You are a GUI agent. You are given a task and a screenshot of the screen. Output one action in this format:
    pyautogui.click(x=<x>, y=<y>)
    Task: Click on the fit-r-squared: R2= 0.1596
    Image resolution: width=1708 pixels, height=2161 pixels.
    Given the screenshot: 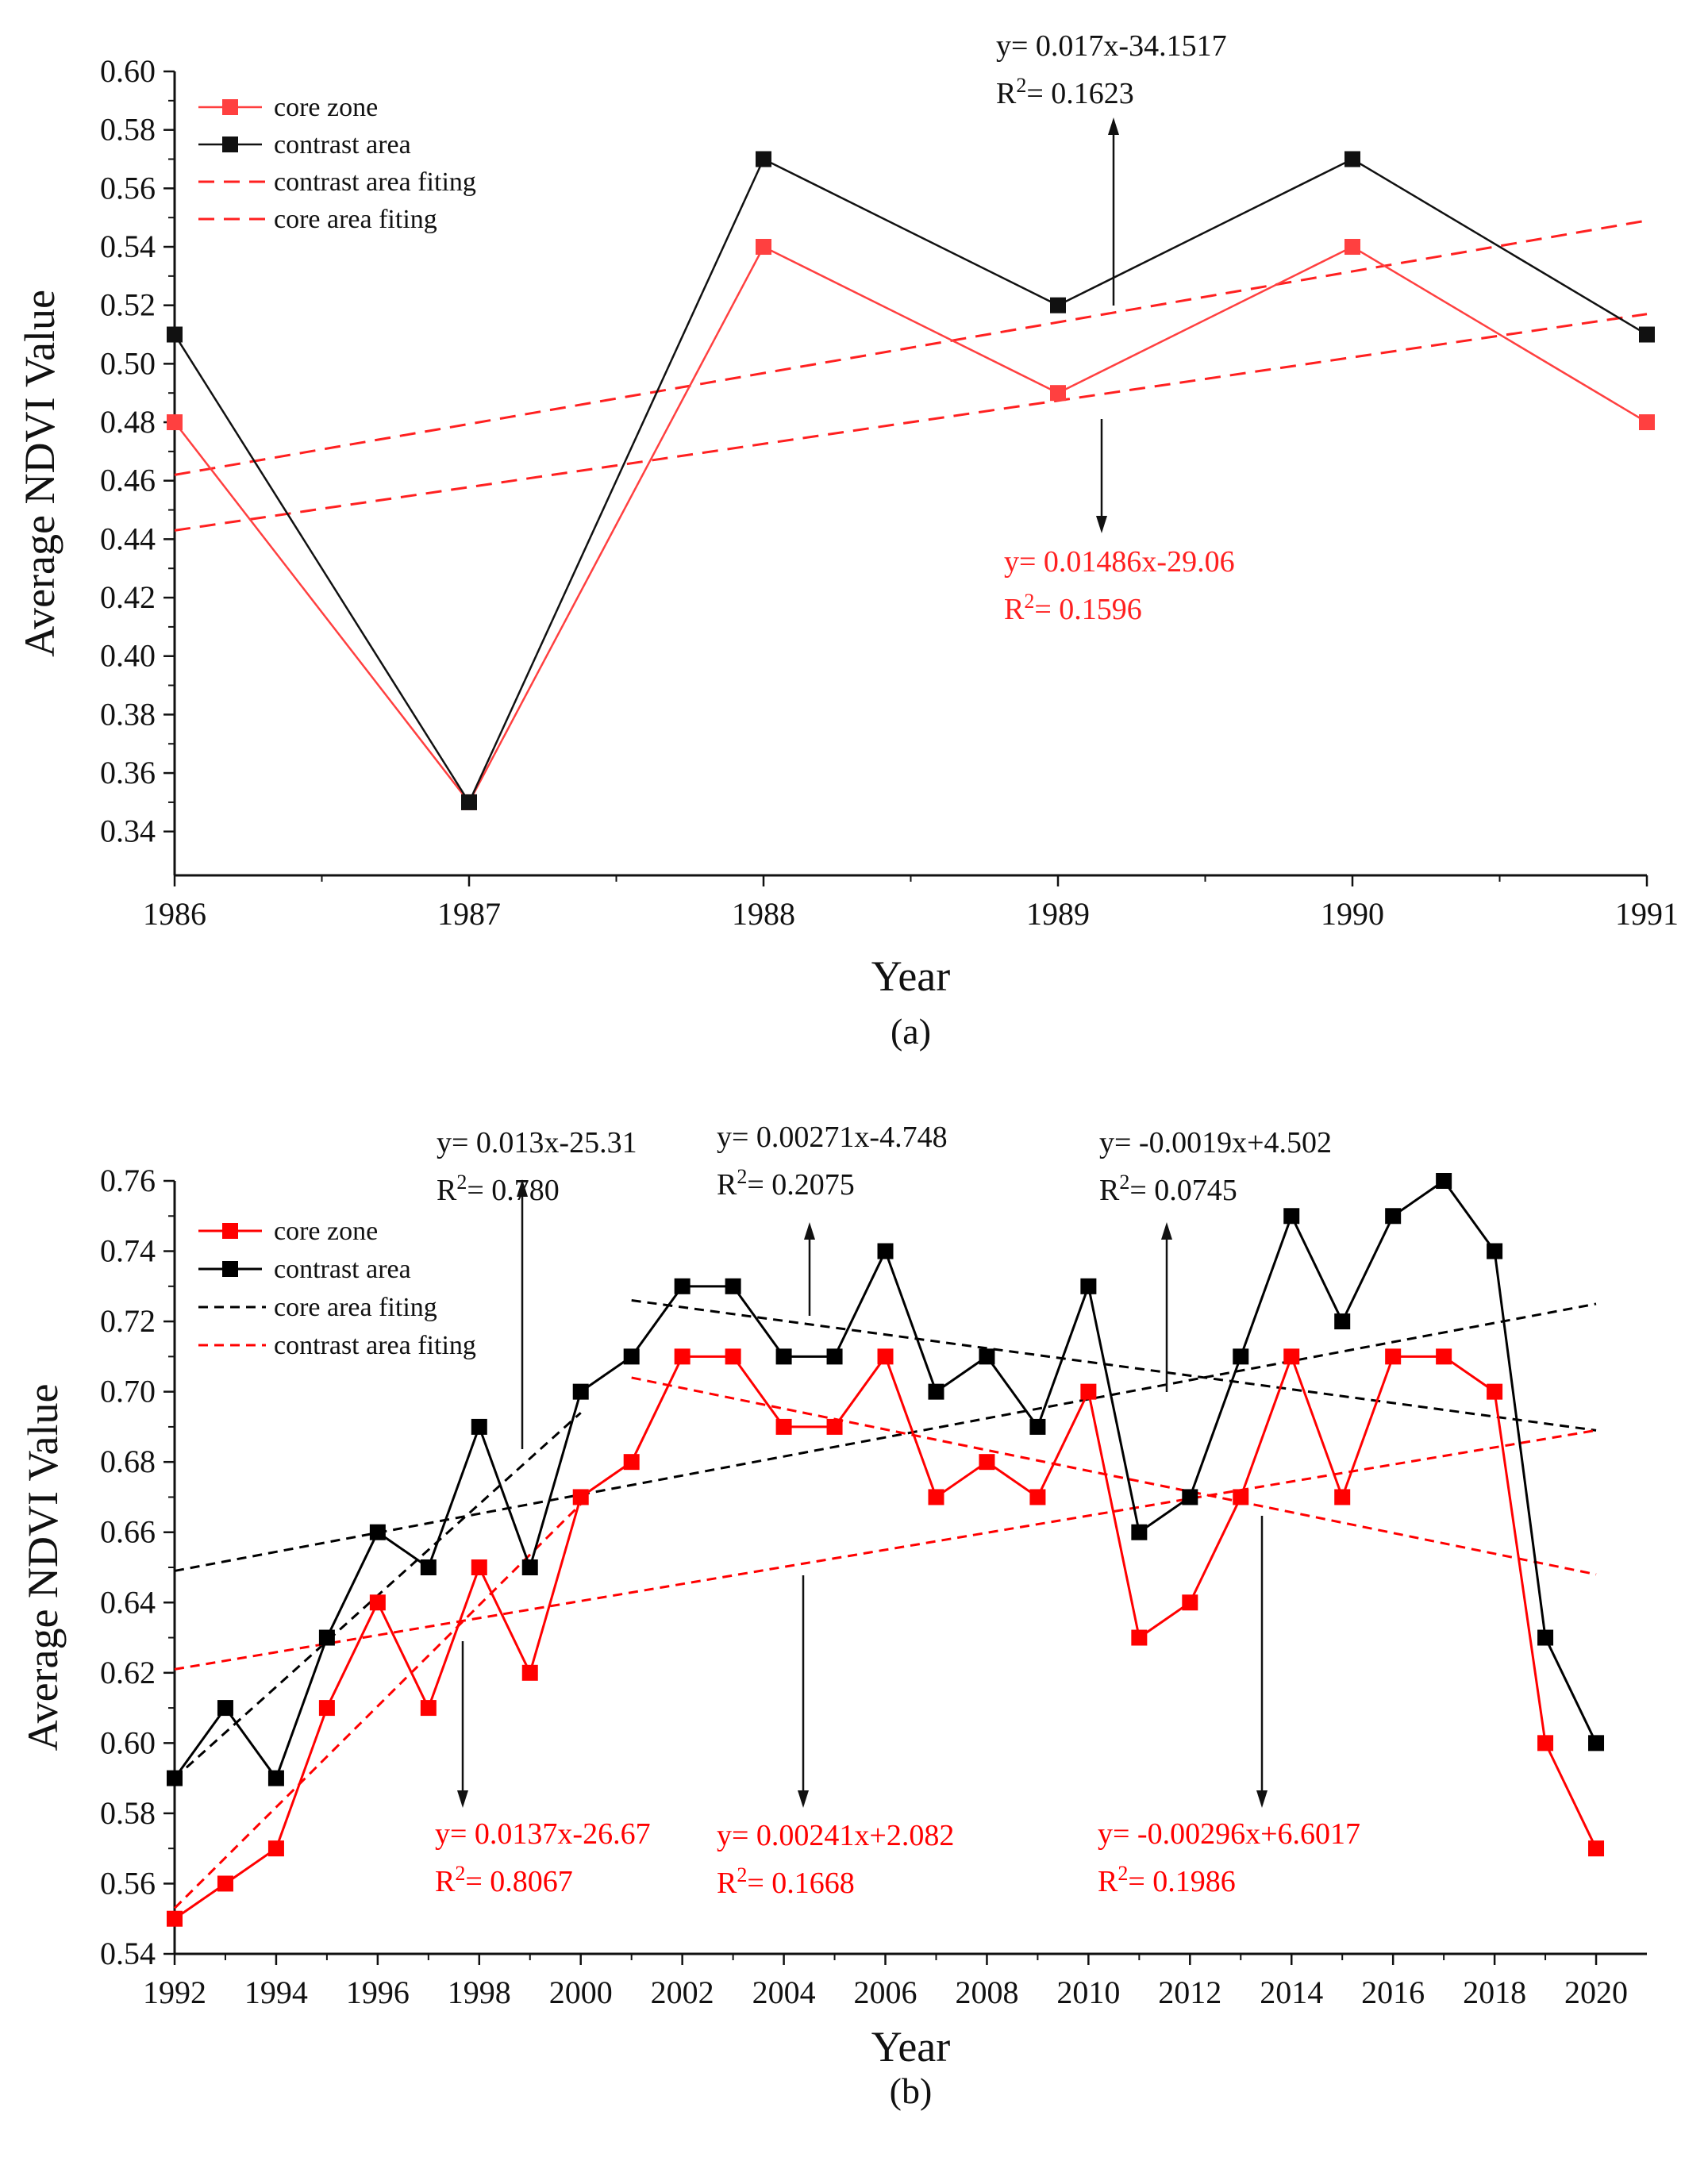 What is the action you would take?
    pyautogui.click(x=1073, y=608)
    